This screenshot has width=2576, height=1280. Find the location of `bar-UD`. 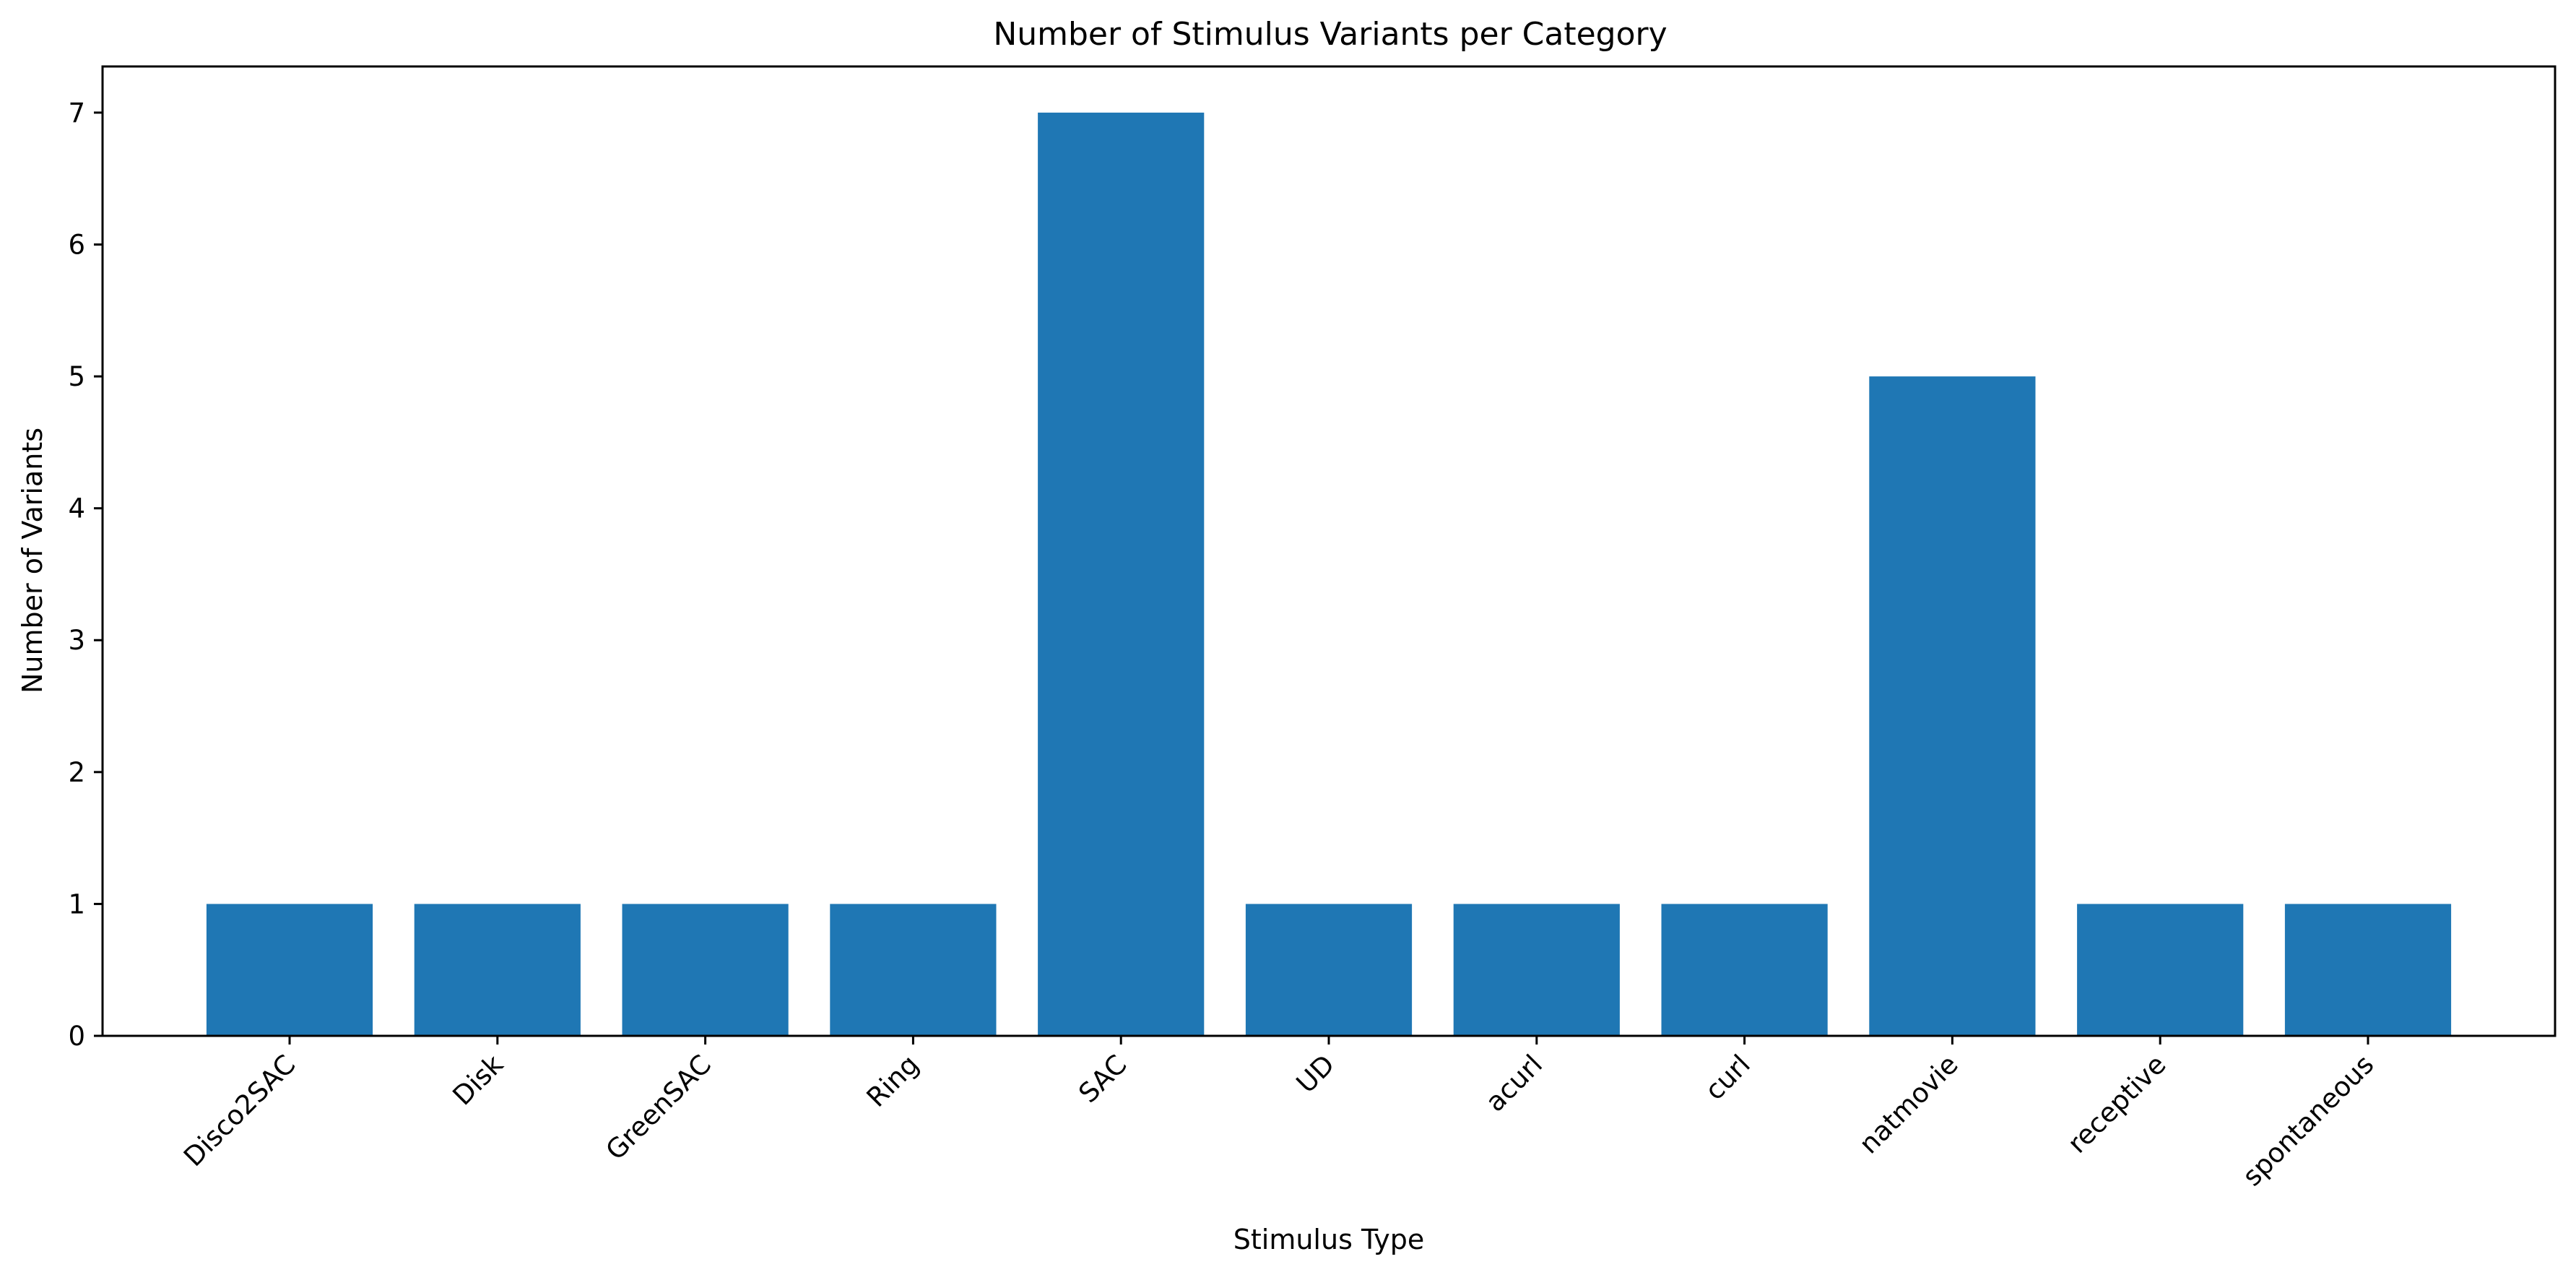

bar-UD is located at coordinates (1329, 970).